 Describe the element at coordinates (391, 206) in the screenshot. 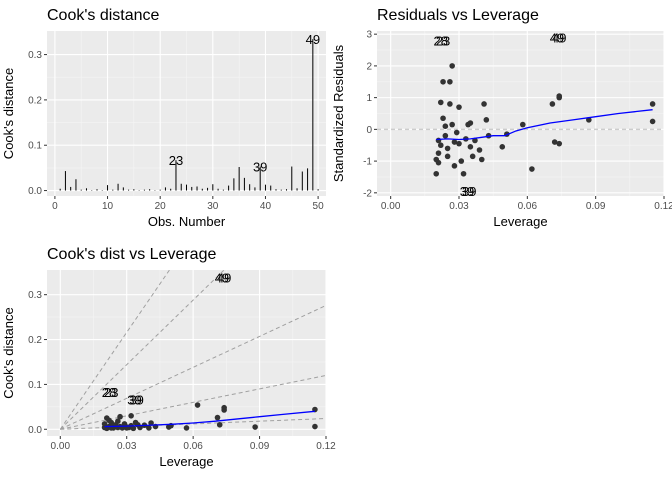

I see `x-tick-label: 0.00` at that location.